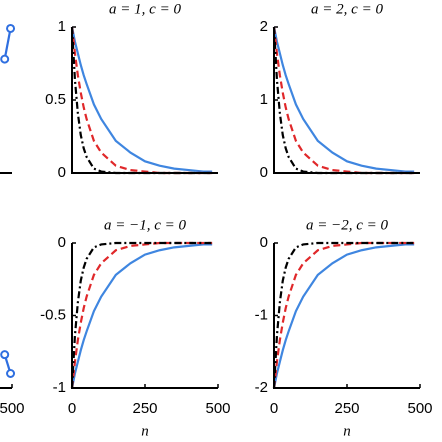 This screenshot has height=442, width=442. What do you see at coordinates (261, 387) in the screenshot?
I see `y-tick-label: -2` at bounding box center [261, 387].